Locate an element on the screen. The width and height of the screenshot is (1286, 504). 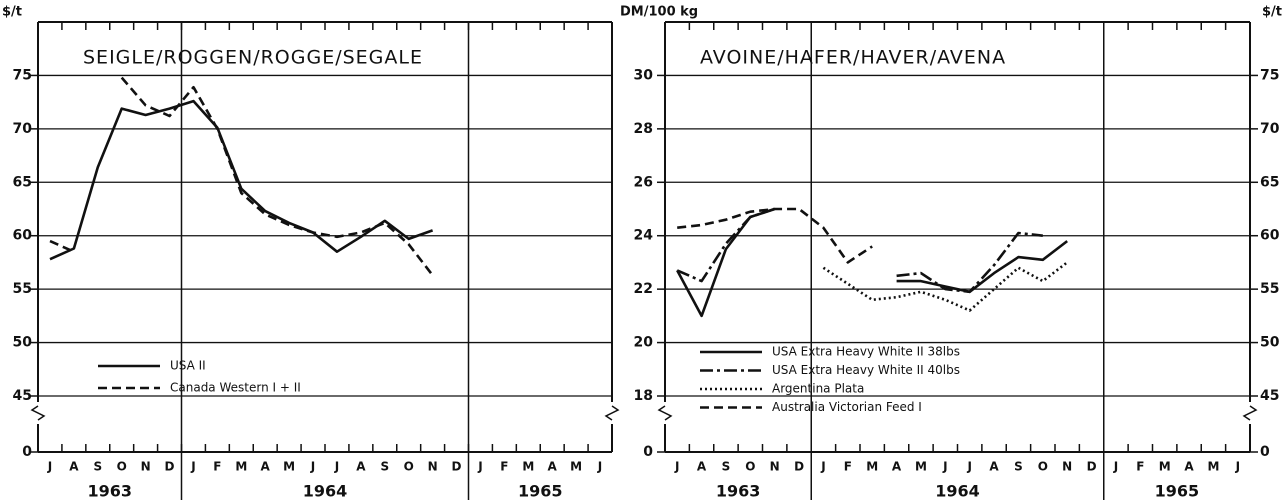
y2-tick-label: 50 is located at coordinates (1270, 343).